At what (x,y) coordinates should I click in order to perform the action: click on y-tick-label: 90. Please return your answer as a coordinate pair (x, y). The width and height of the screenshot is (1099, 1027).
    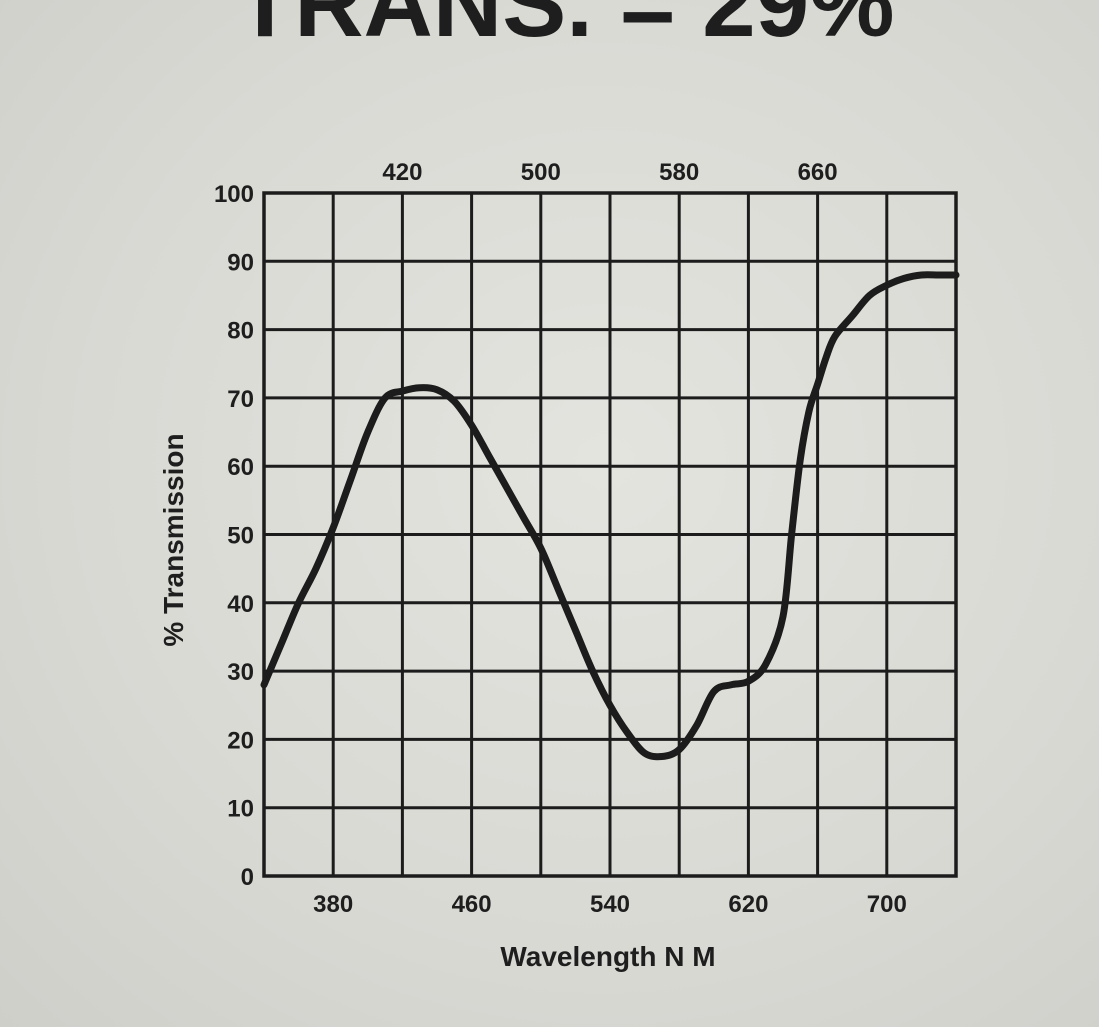
    Looking at the image, I should click on (240, 262).